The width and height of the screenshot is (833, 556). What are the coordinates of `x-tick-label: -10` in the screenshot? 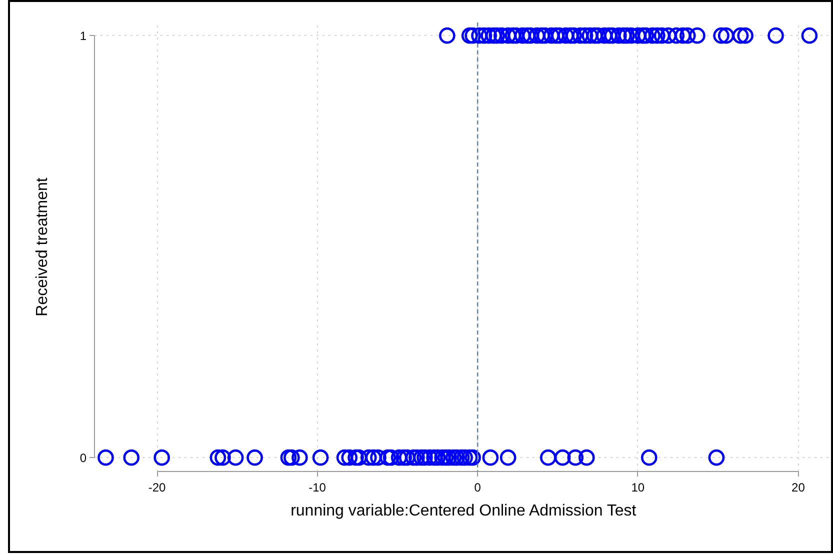 It's located at (317, 487).